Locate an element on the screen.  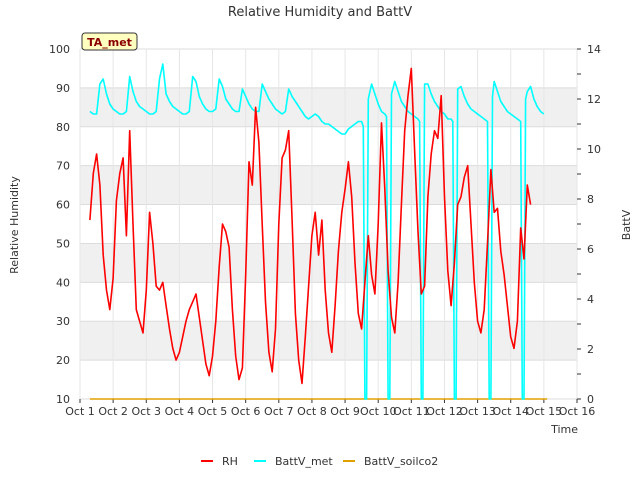
x-tick-label: Oct 1 is located at coordinates (80, 411).